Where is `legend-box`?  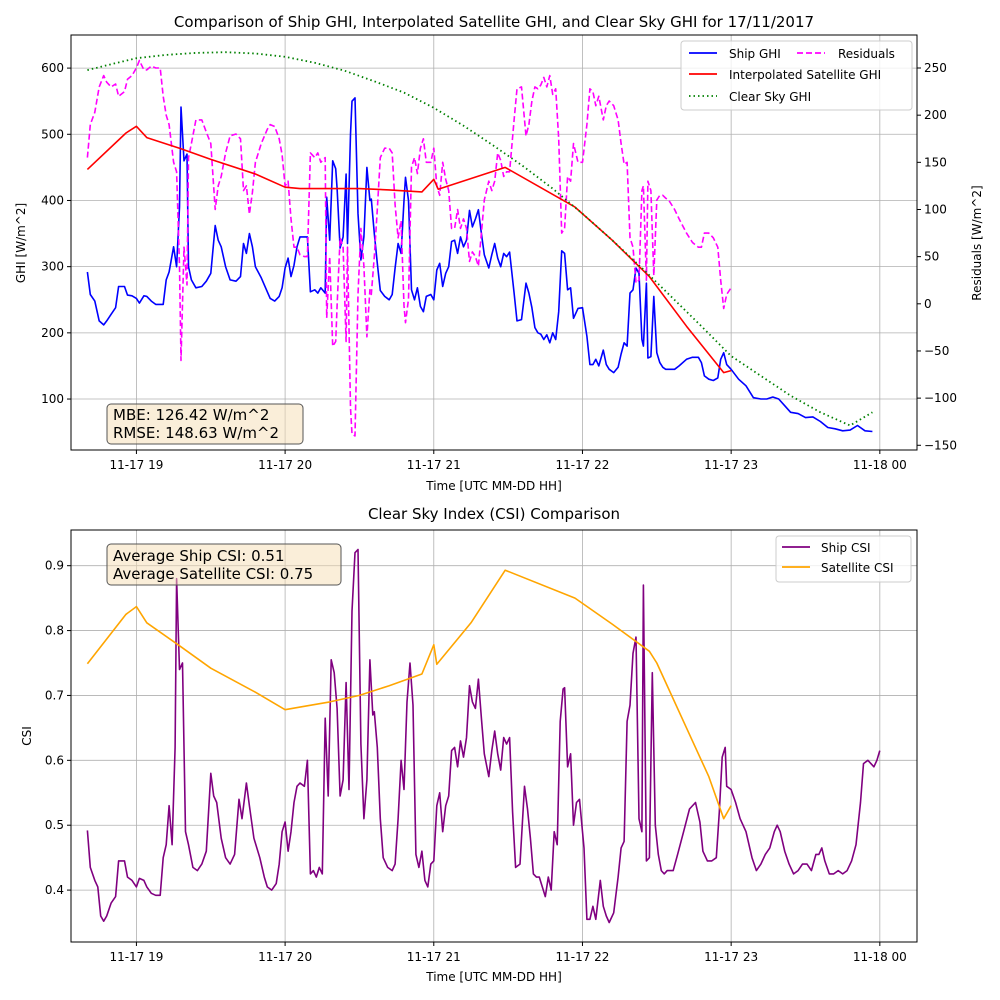
legend-box is located at coordinates (796, 75).